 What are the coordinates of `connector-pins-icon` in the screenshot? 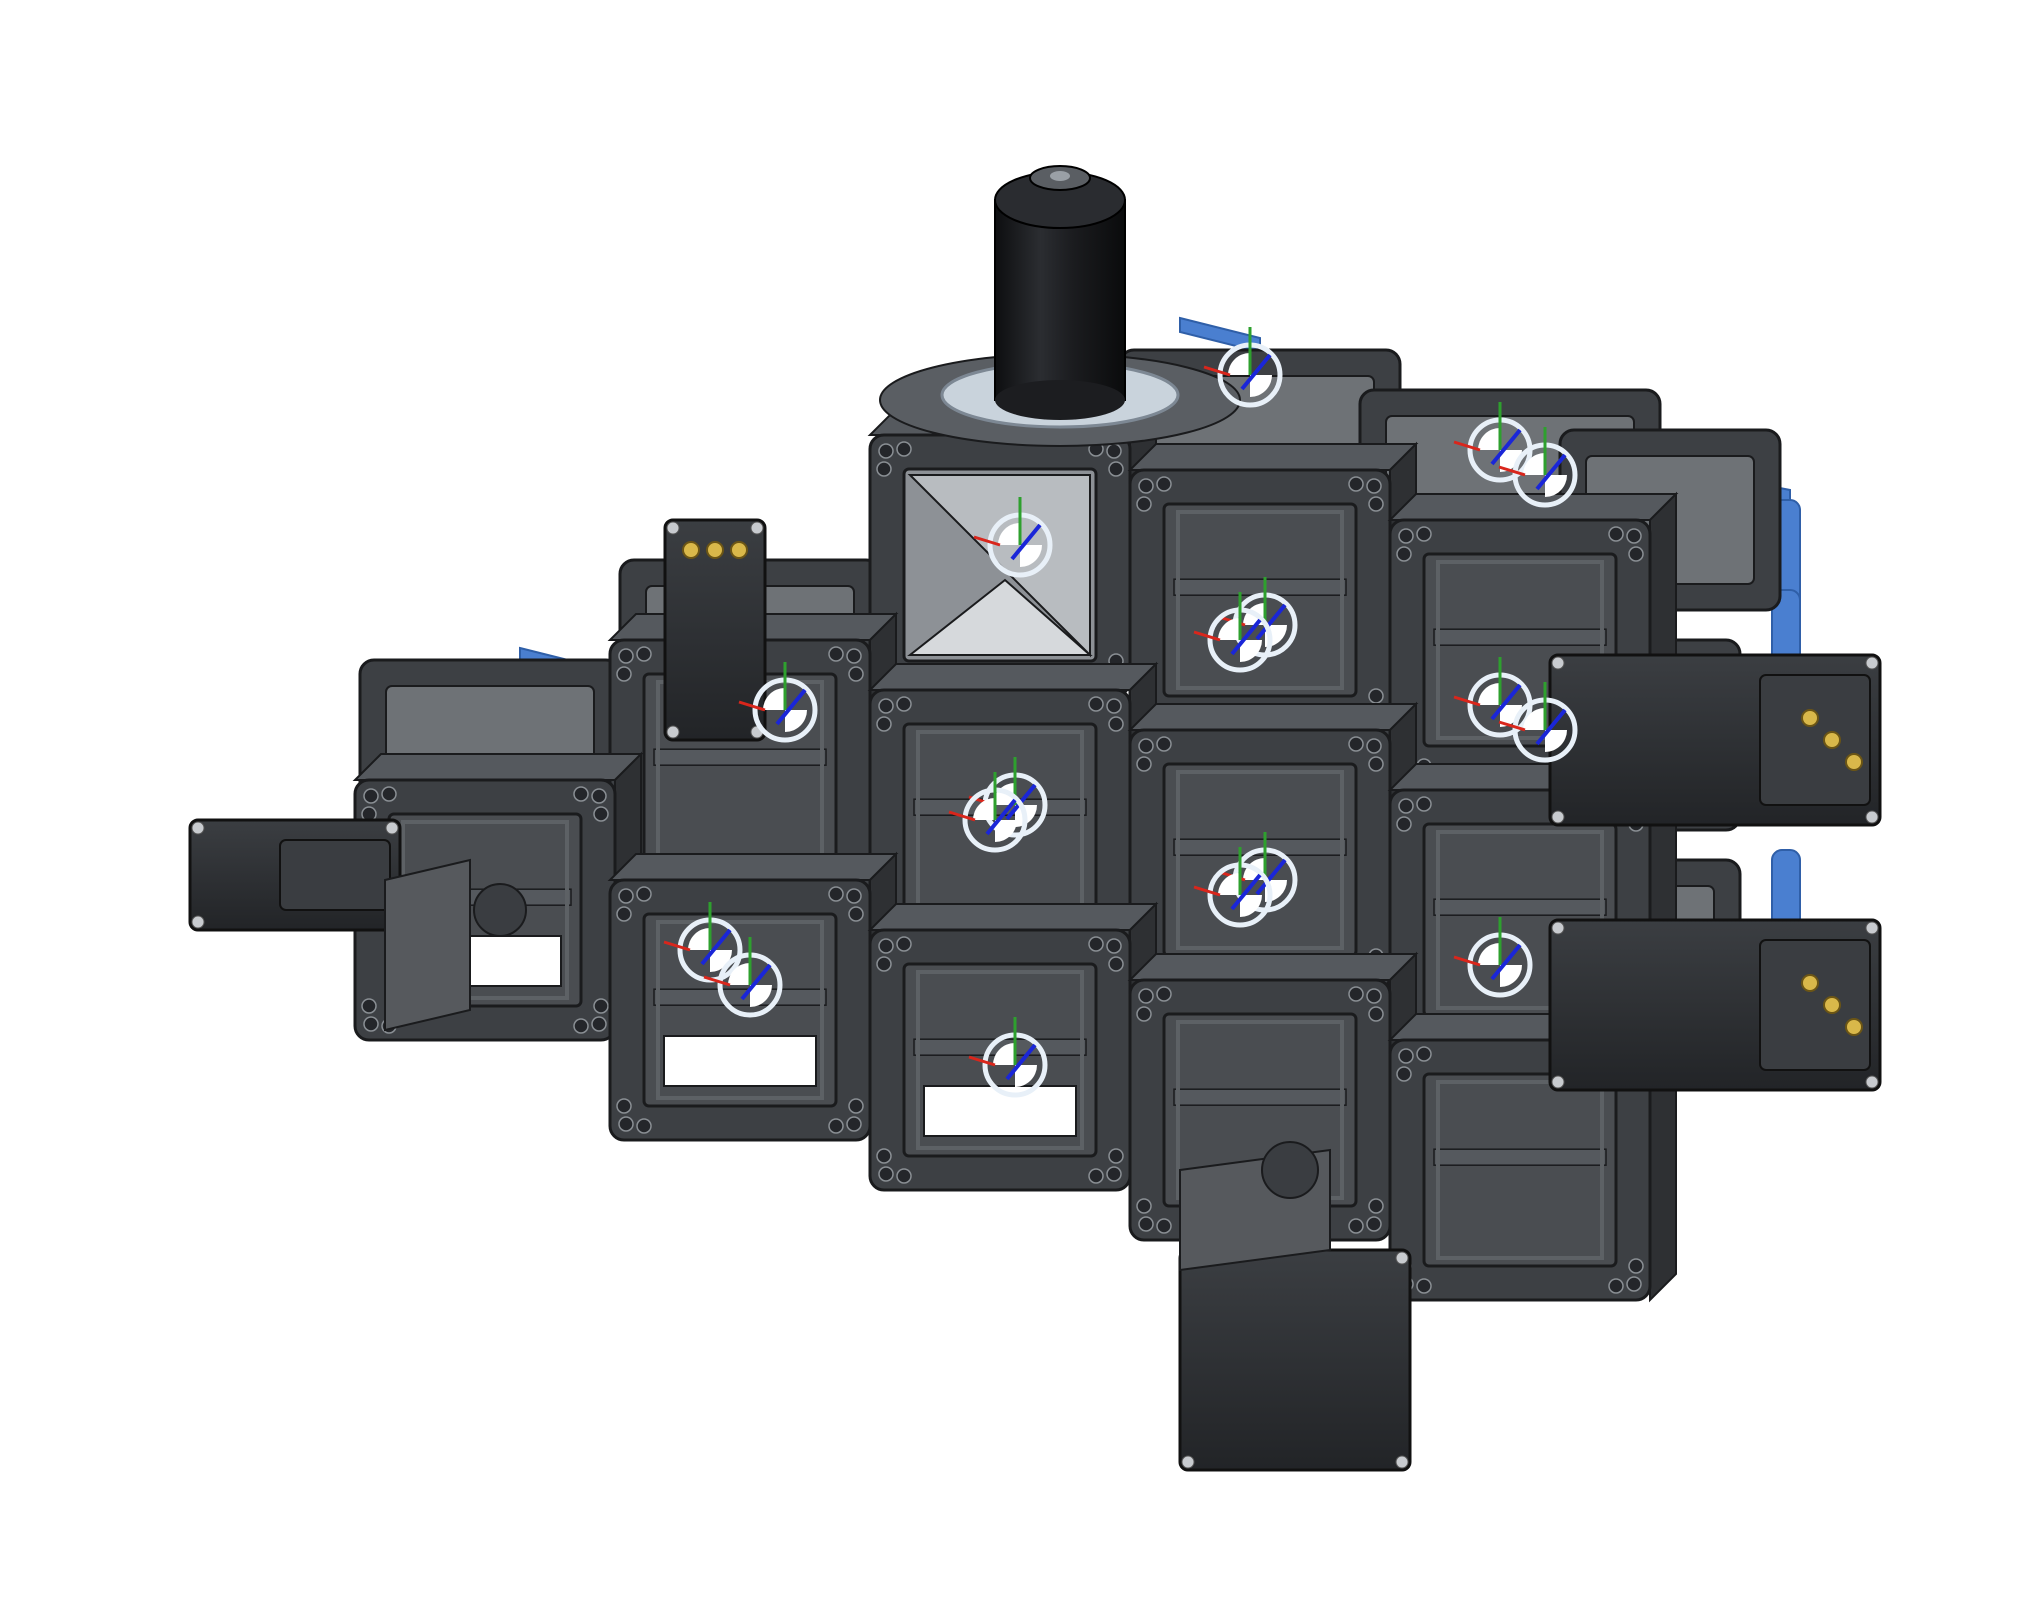 It's located at (715, 550).